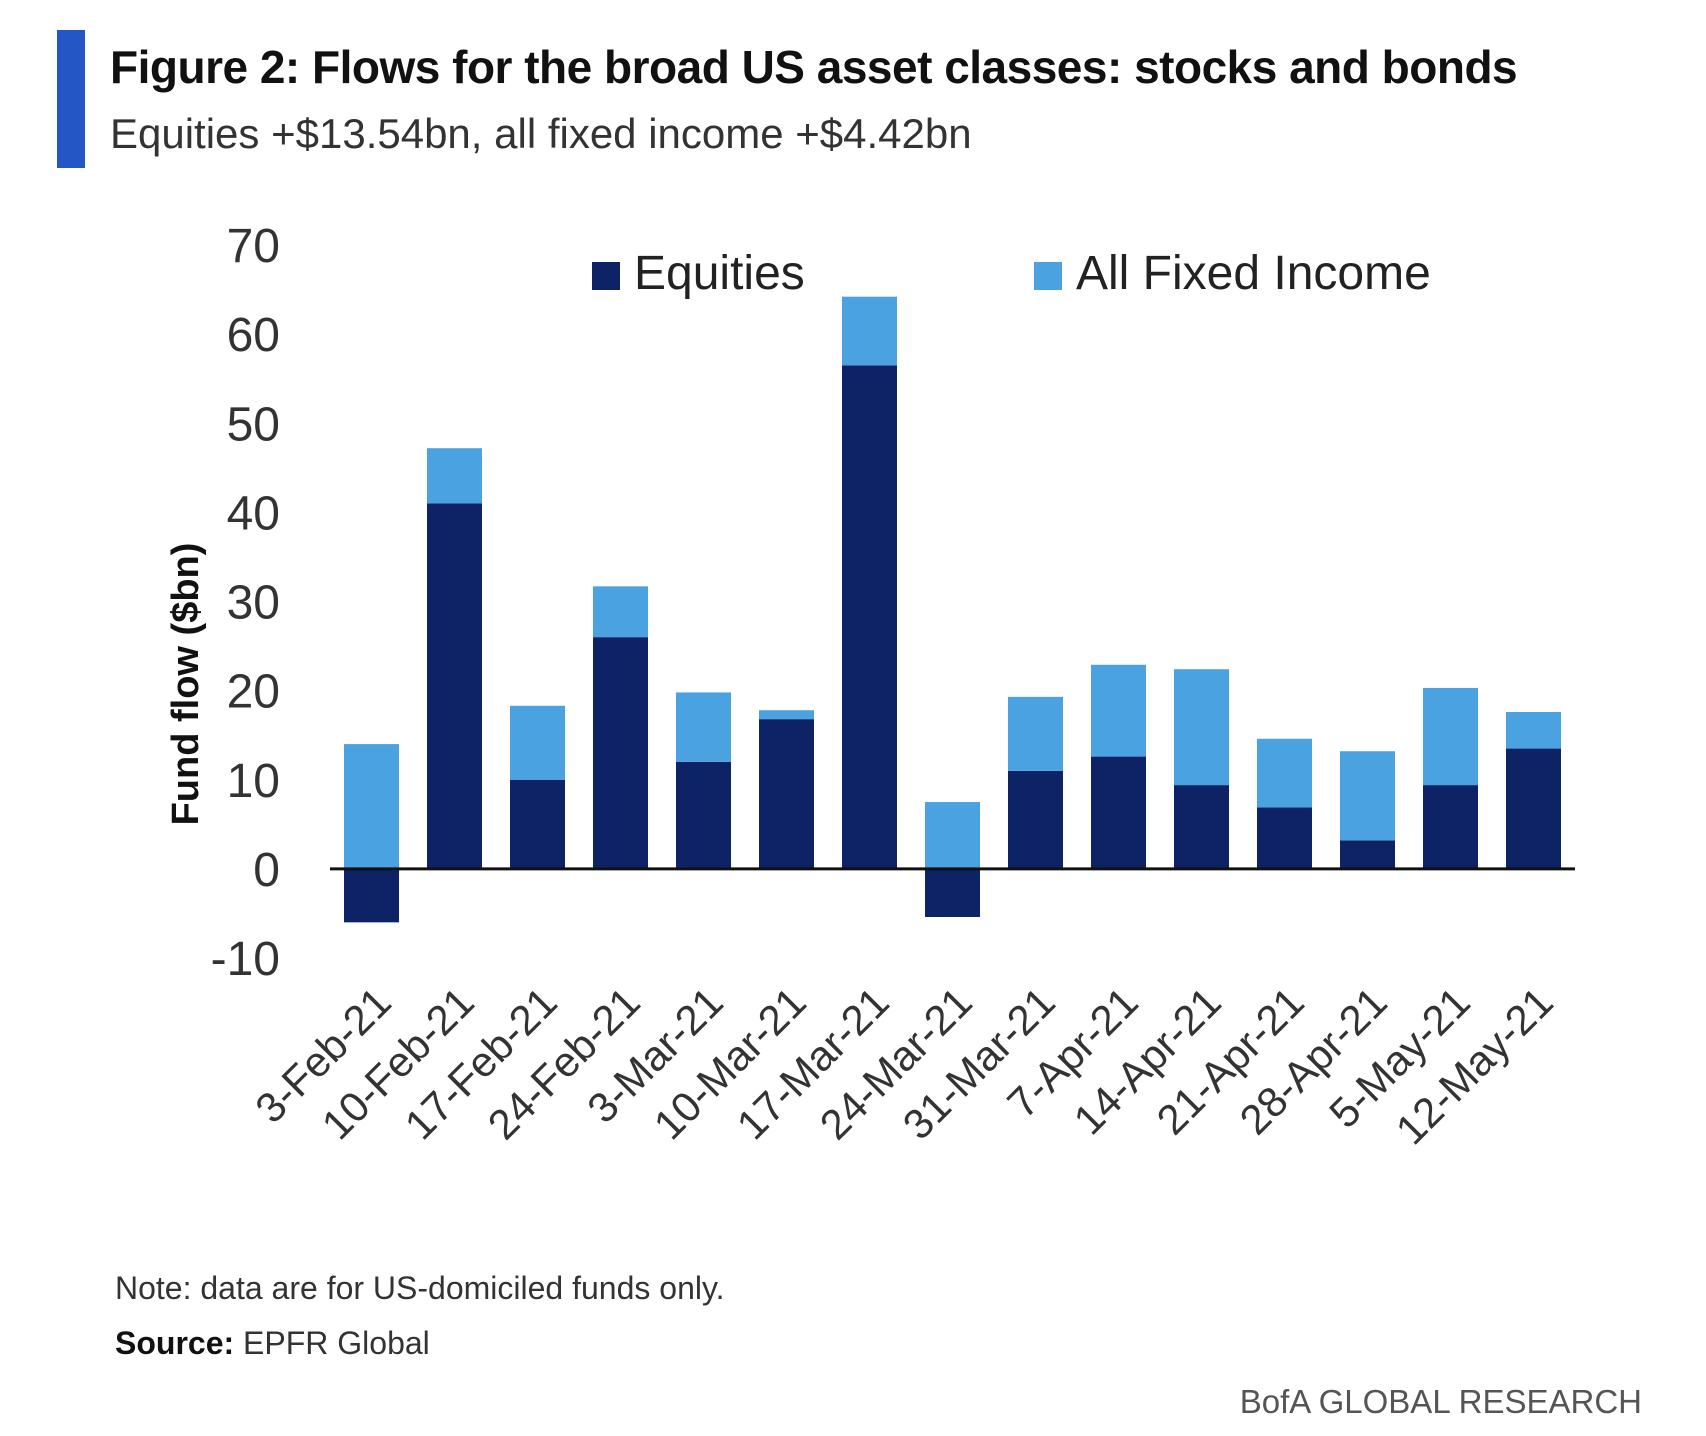 The width and height of the screenshot is (1706, 1436). I want to click on legend: Equities All Fixed Income, so click(1011, 273).